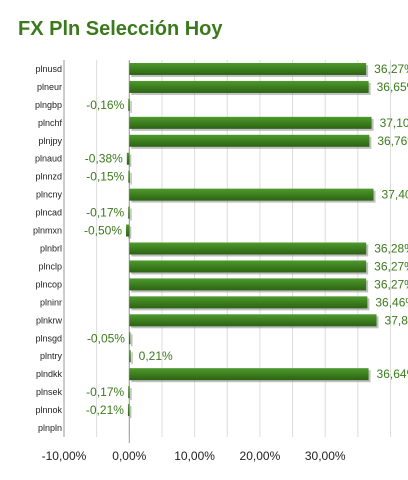 The width and height of the screenshot is (408, 480). Describe the element at coordinates (392, 374) in the screenshot. I see `value-label-plndkk: 36,64%` at that location.